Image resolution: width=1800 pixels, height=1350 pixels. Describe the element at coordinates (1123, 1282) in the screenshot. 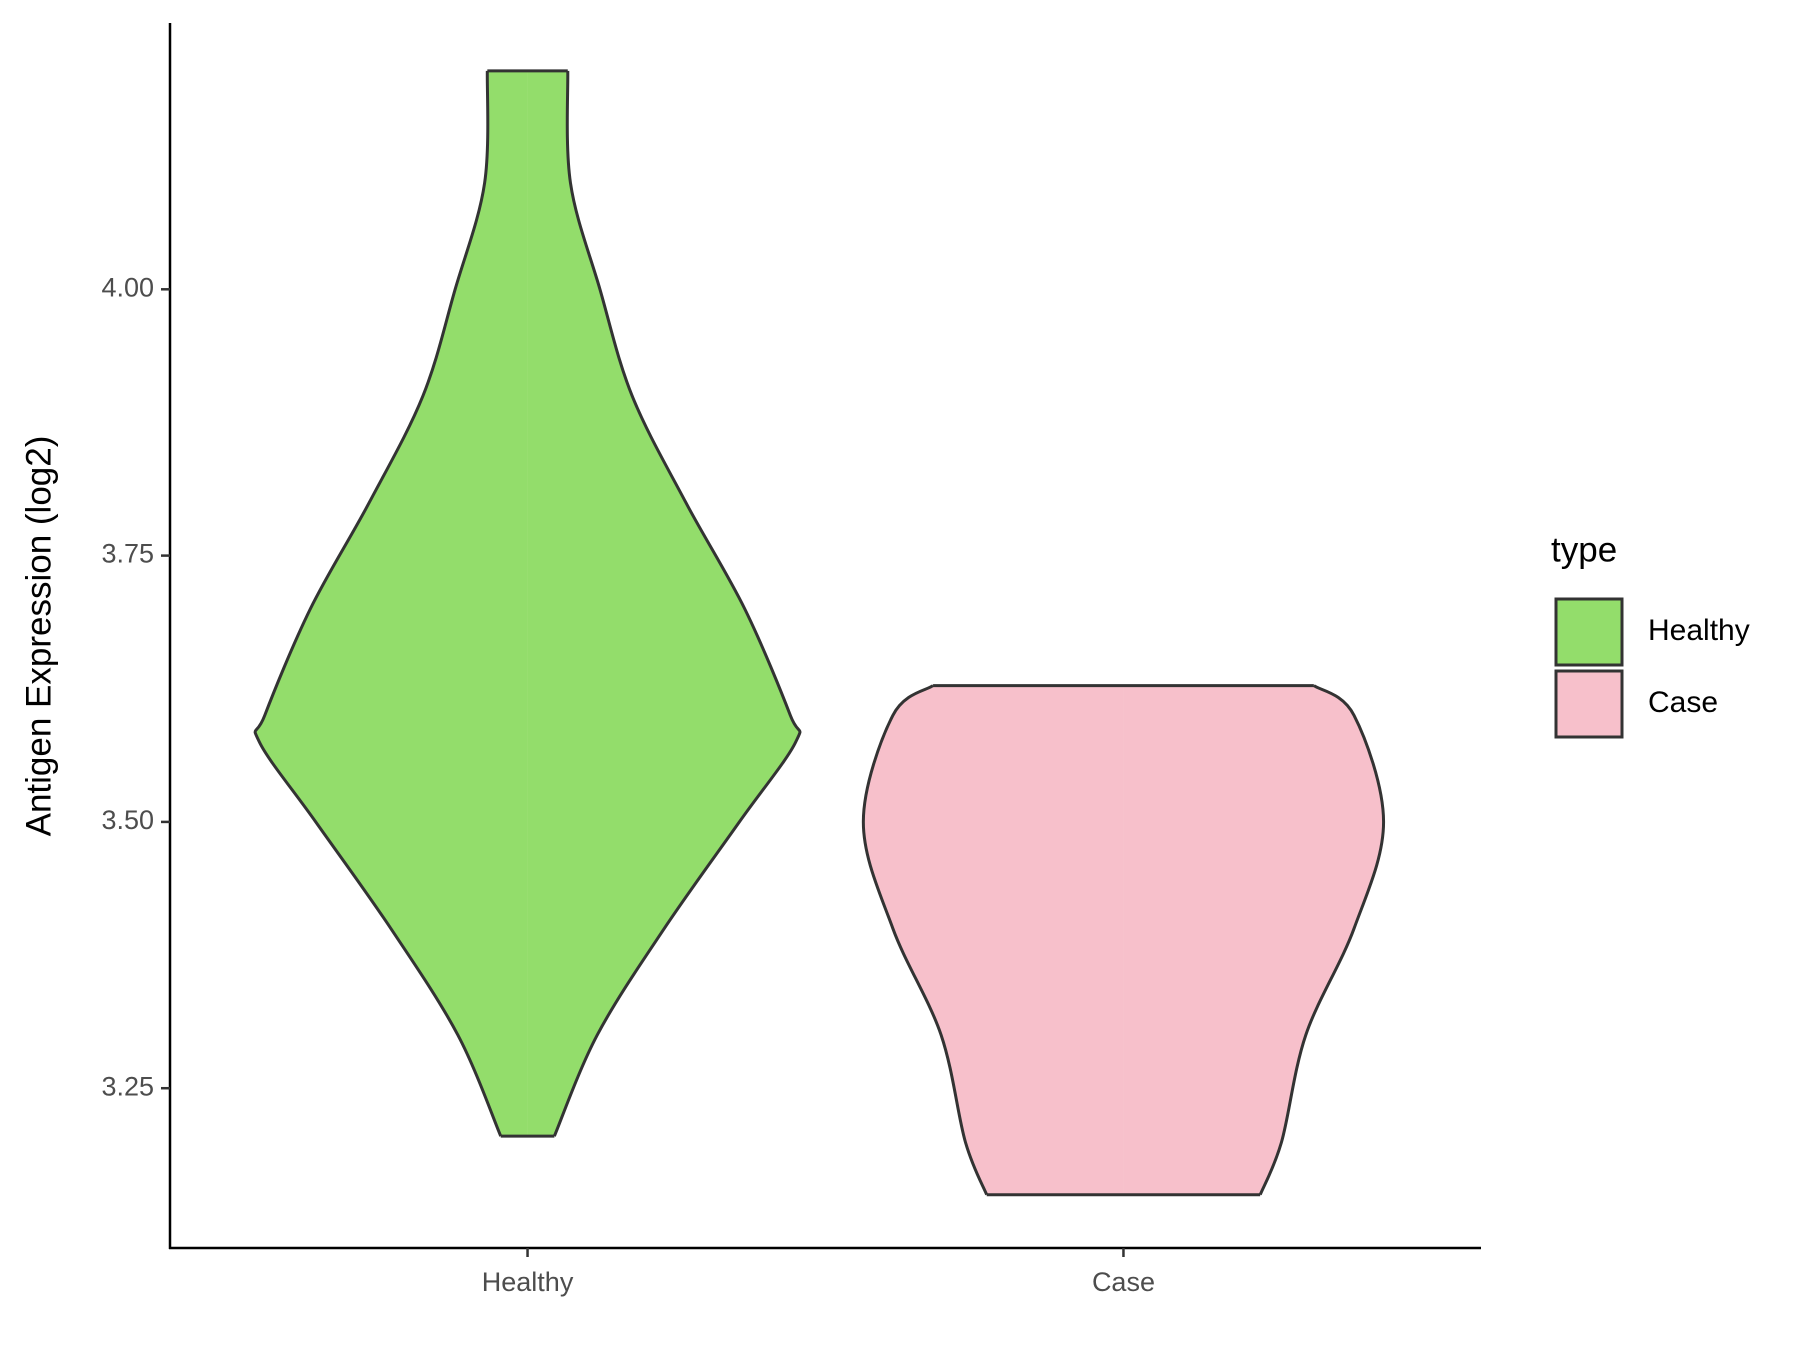

I see `x-tick-label: Case` at that location.